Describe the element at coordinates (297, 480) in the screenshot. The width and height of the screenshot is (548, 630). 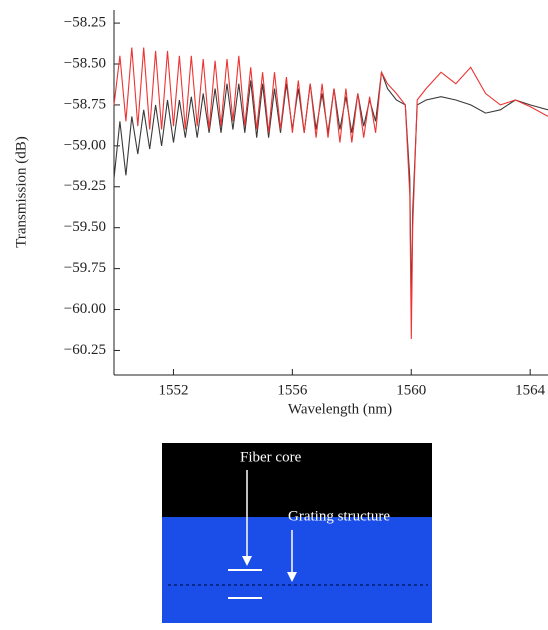
I see `image-dark-region` at that location.